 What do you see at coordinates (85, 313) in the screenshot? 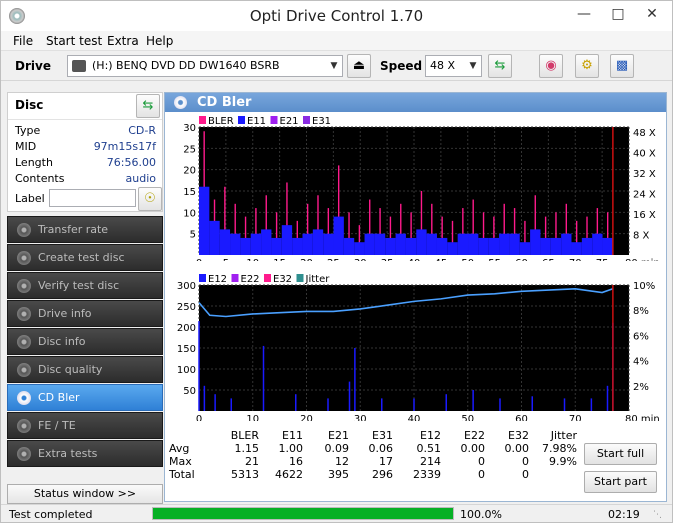
I see `nav-drive-info: Drive info` at bounding box center [85, 313].